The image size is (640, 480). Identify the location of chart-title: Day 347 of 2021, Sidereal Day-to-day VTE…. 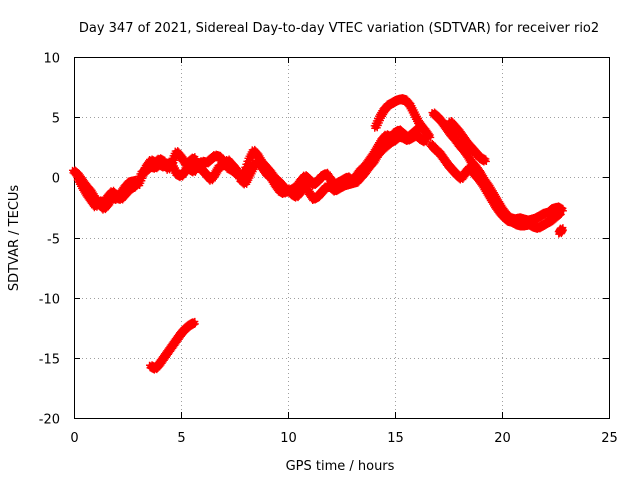
(339, 28).